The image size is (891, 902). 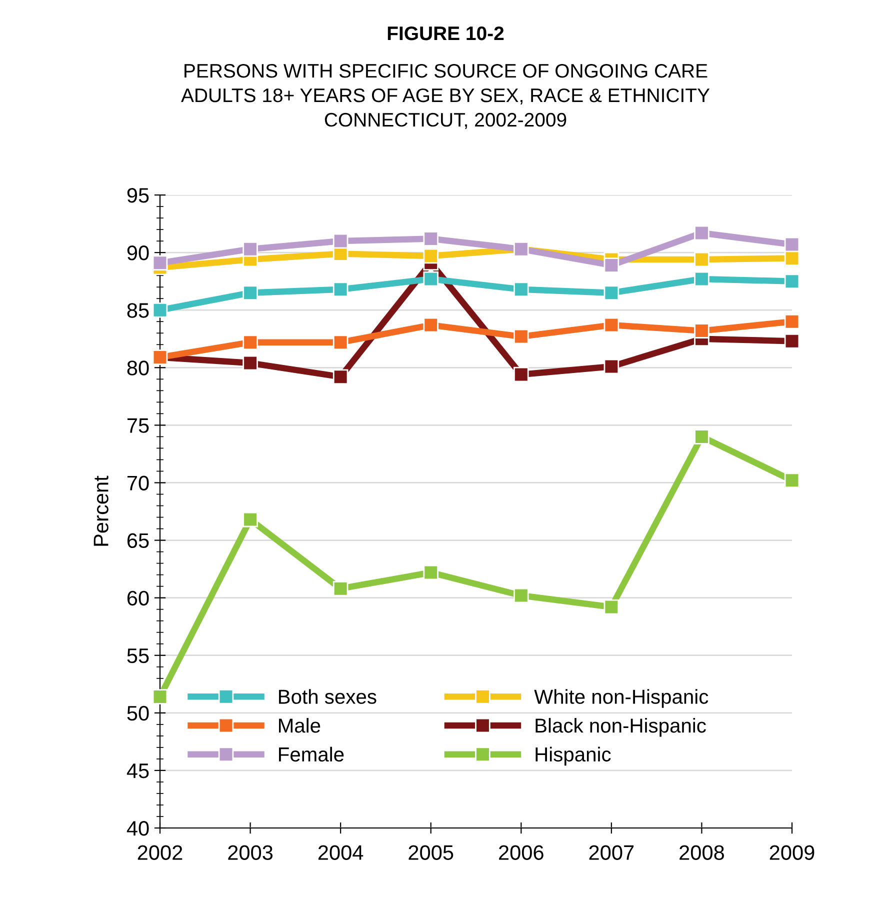 What do you see at coordinates (138, 253) in the screenshot?
I see `y-tick-label: 90` at bounding box center [138, 253].